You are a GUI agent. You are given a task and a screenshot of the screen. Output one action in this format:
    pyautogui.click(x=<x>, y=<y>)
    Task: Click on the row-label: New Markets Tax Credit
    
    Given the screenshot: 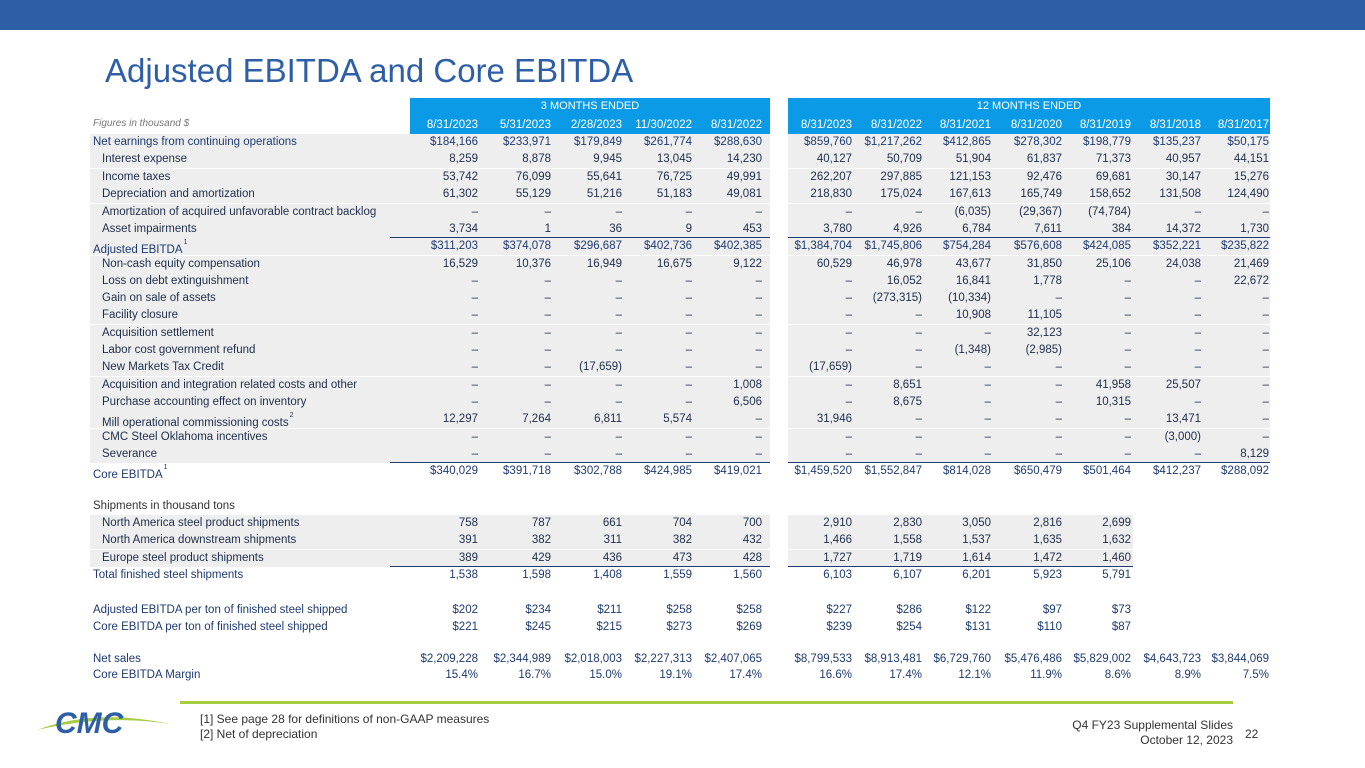 What is the action you would take?
    pyautogui.click(x=163, y=367)
    